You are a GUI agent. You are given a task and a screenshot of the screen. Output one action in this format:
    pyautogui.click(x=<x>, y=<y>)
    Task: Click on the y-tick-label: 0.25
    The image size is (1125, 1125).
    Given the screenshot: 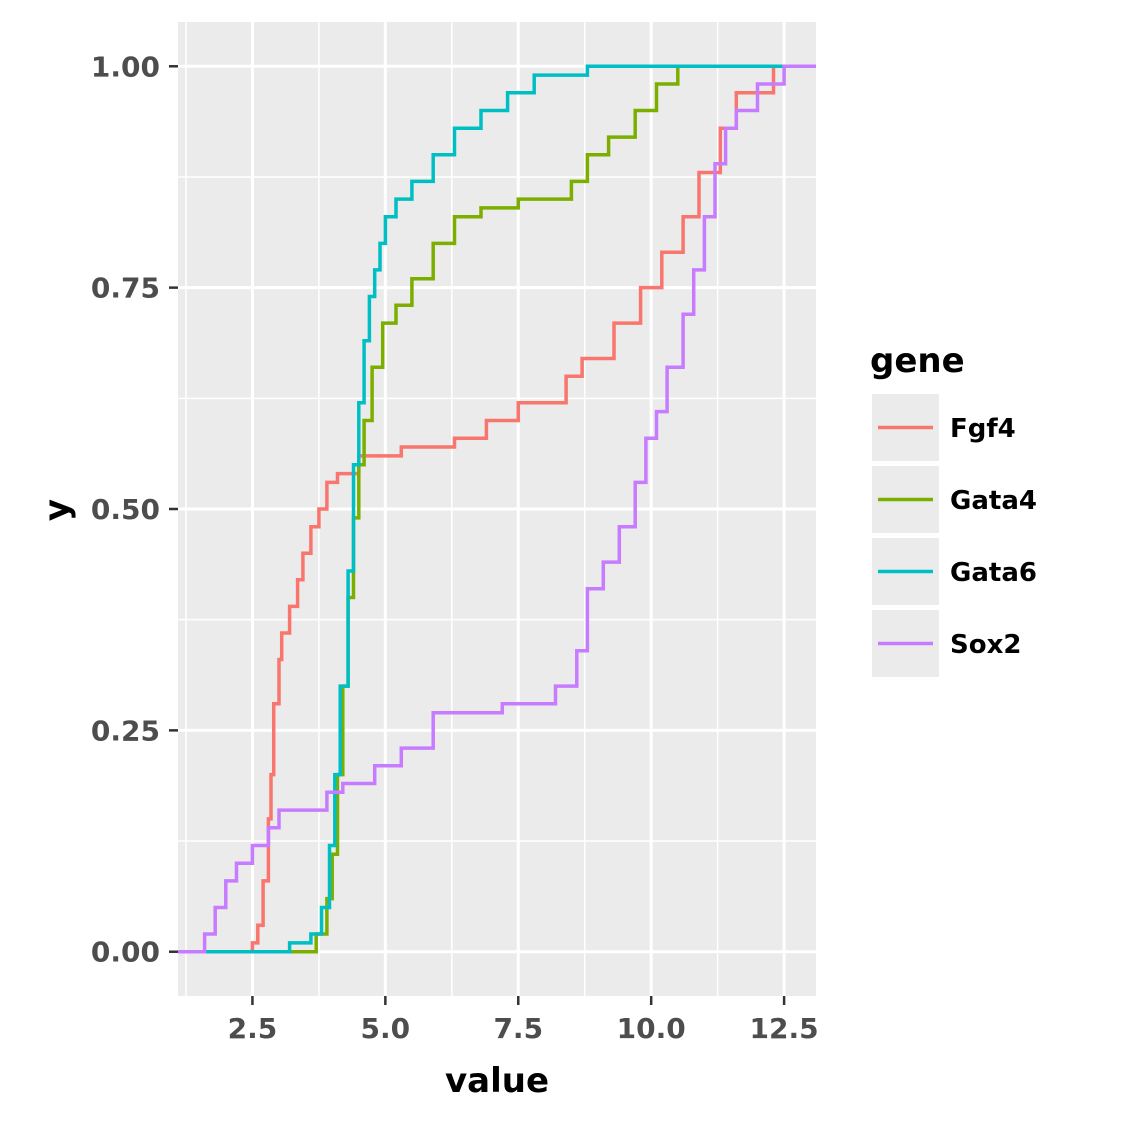 What is the action you would take?
    pyautogui.click(x=125, y=730)
    